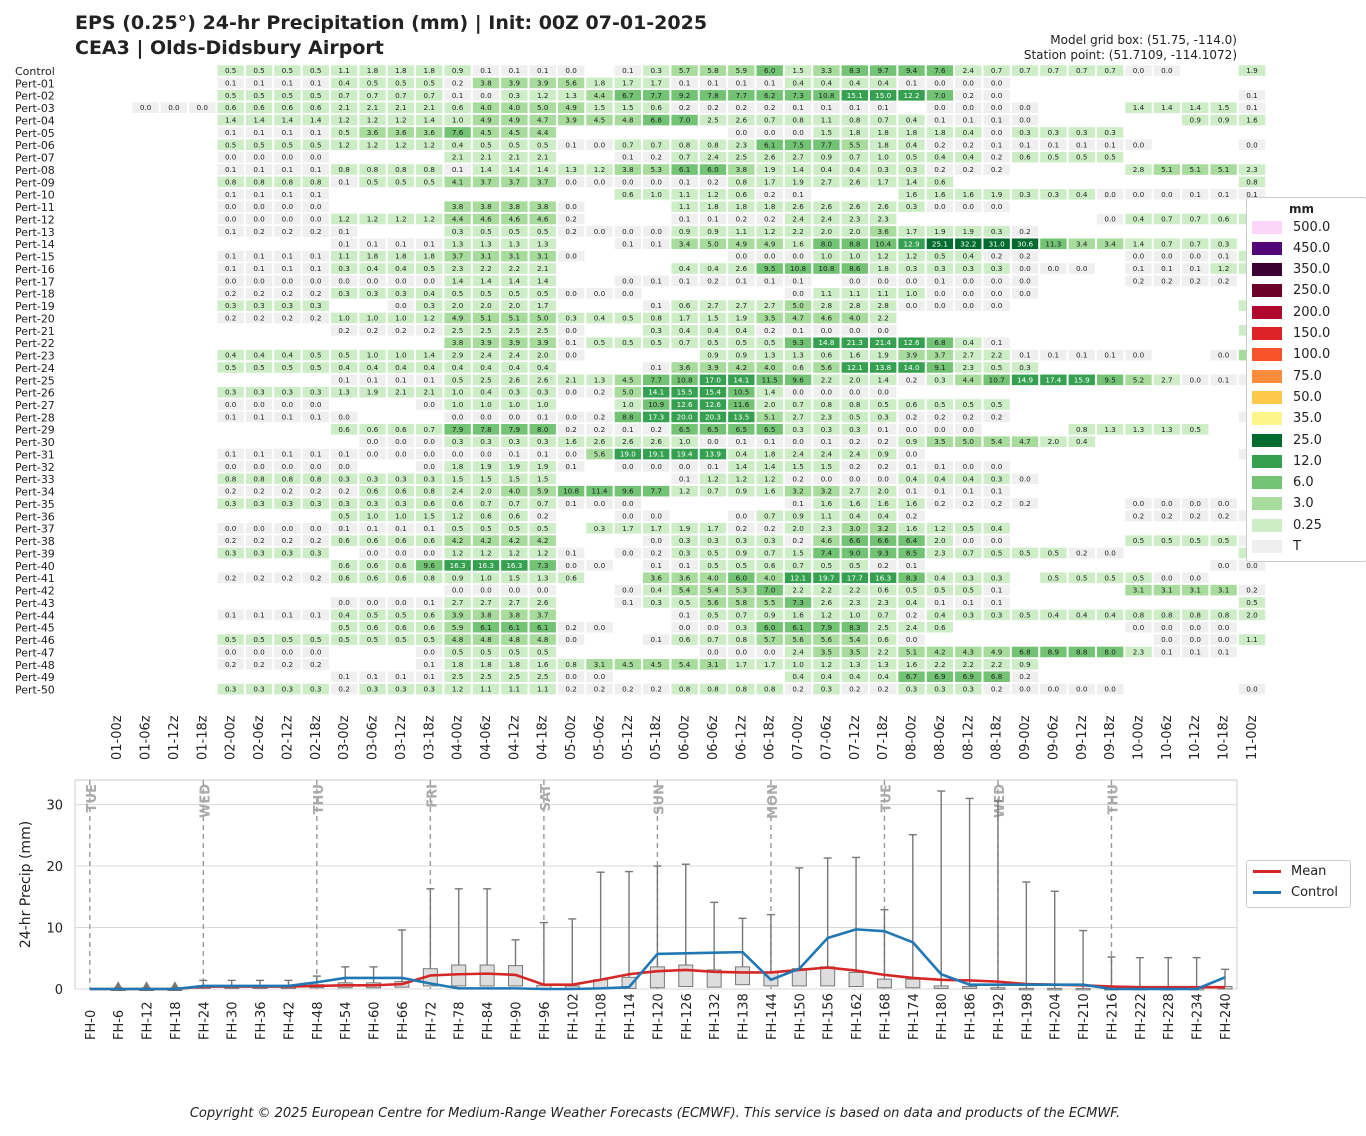 The width and height of the screenshot is (1366, 1136). I want to click on cell-value: 6.1, so click(542, 627).